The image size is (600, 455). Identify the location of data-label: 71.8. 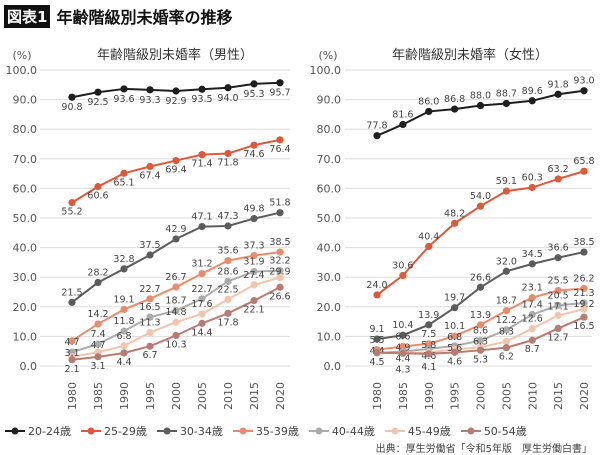
(227, 162).